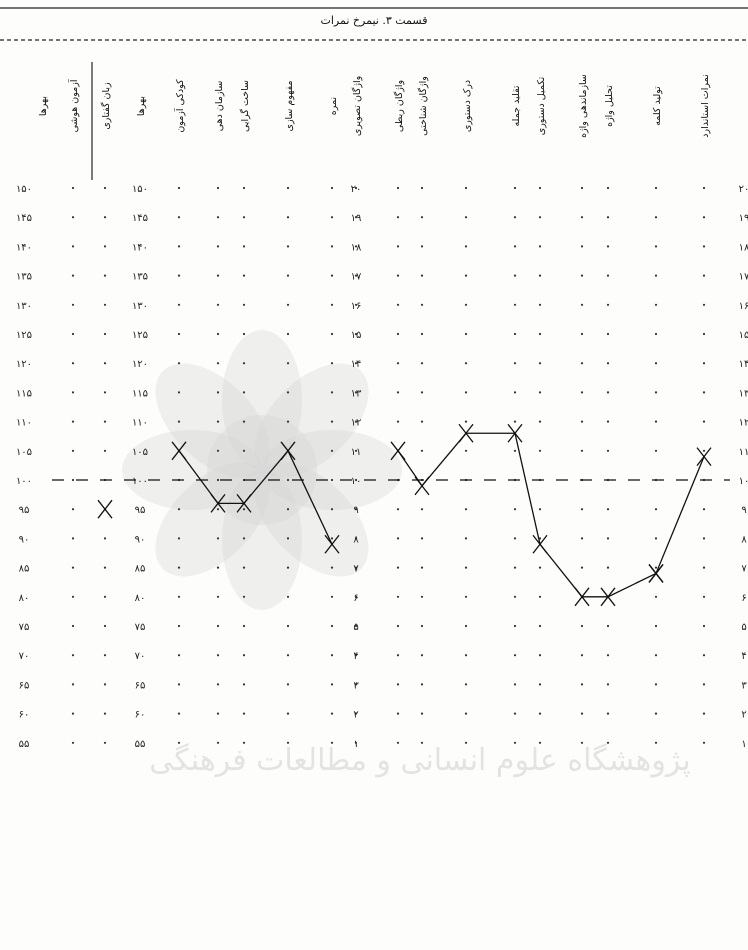 This screenshot has height=950, width=748. I want to click on chart-title: قسمت ۳. نیمرخ نمرات, so click(374, 20).